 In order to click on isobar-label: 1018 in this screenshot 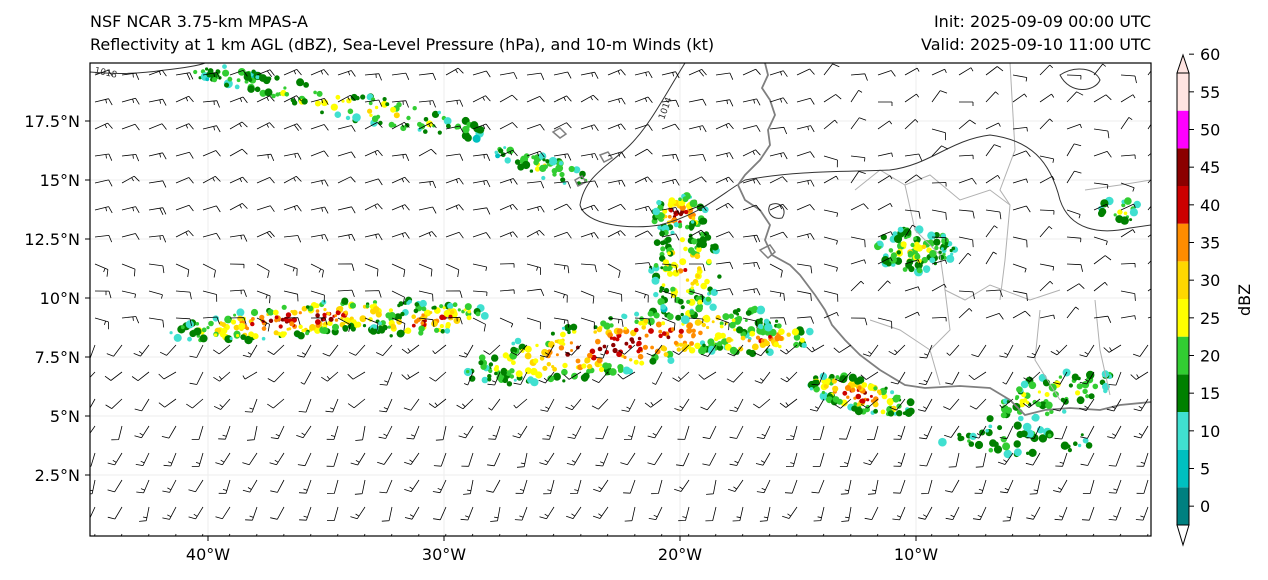, I will do `click(105, 73)`.